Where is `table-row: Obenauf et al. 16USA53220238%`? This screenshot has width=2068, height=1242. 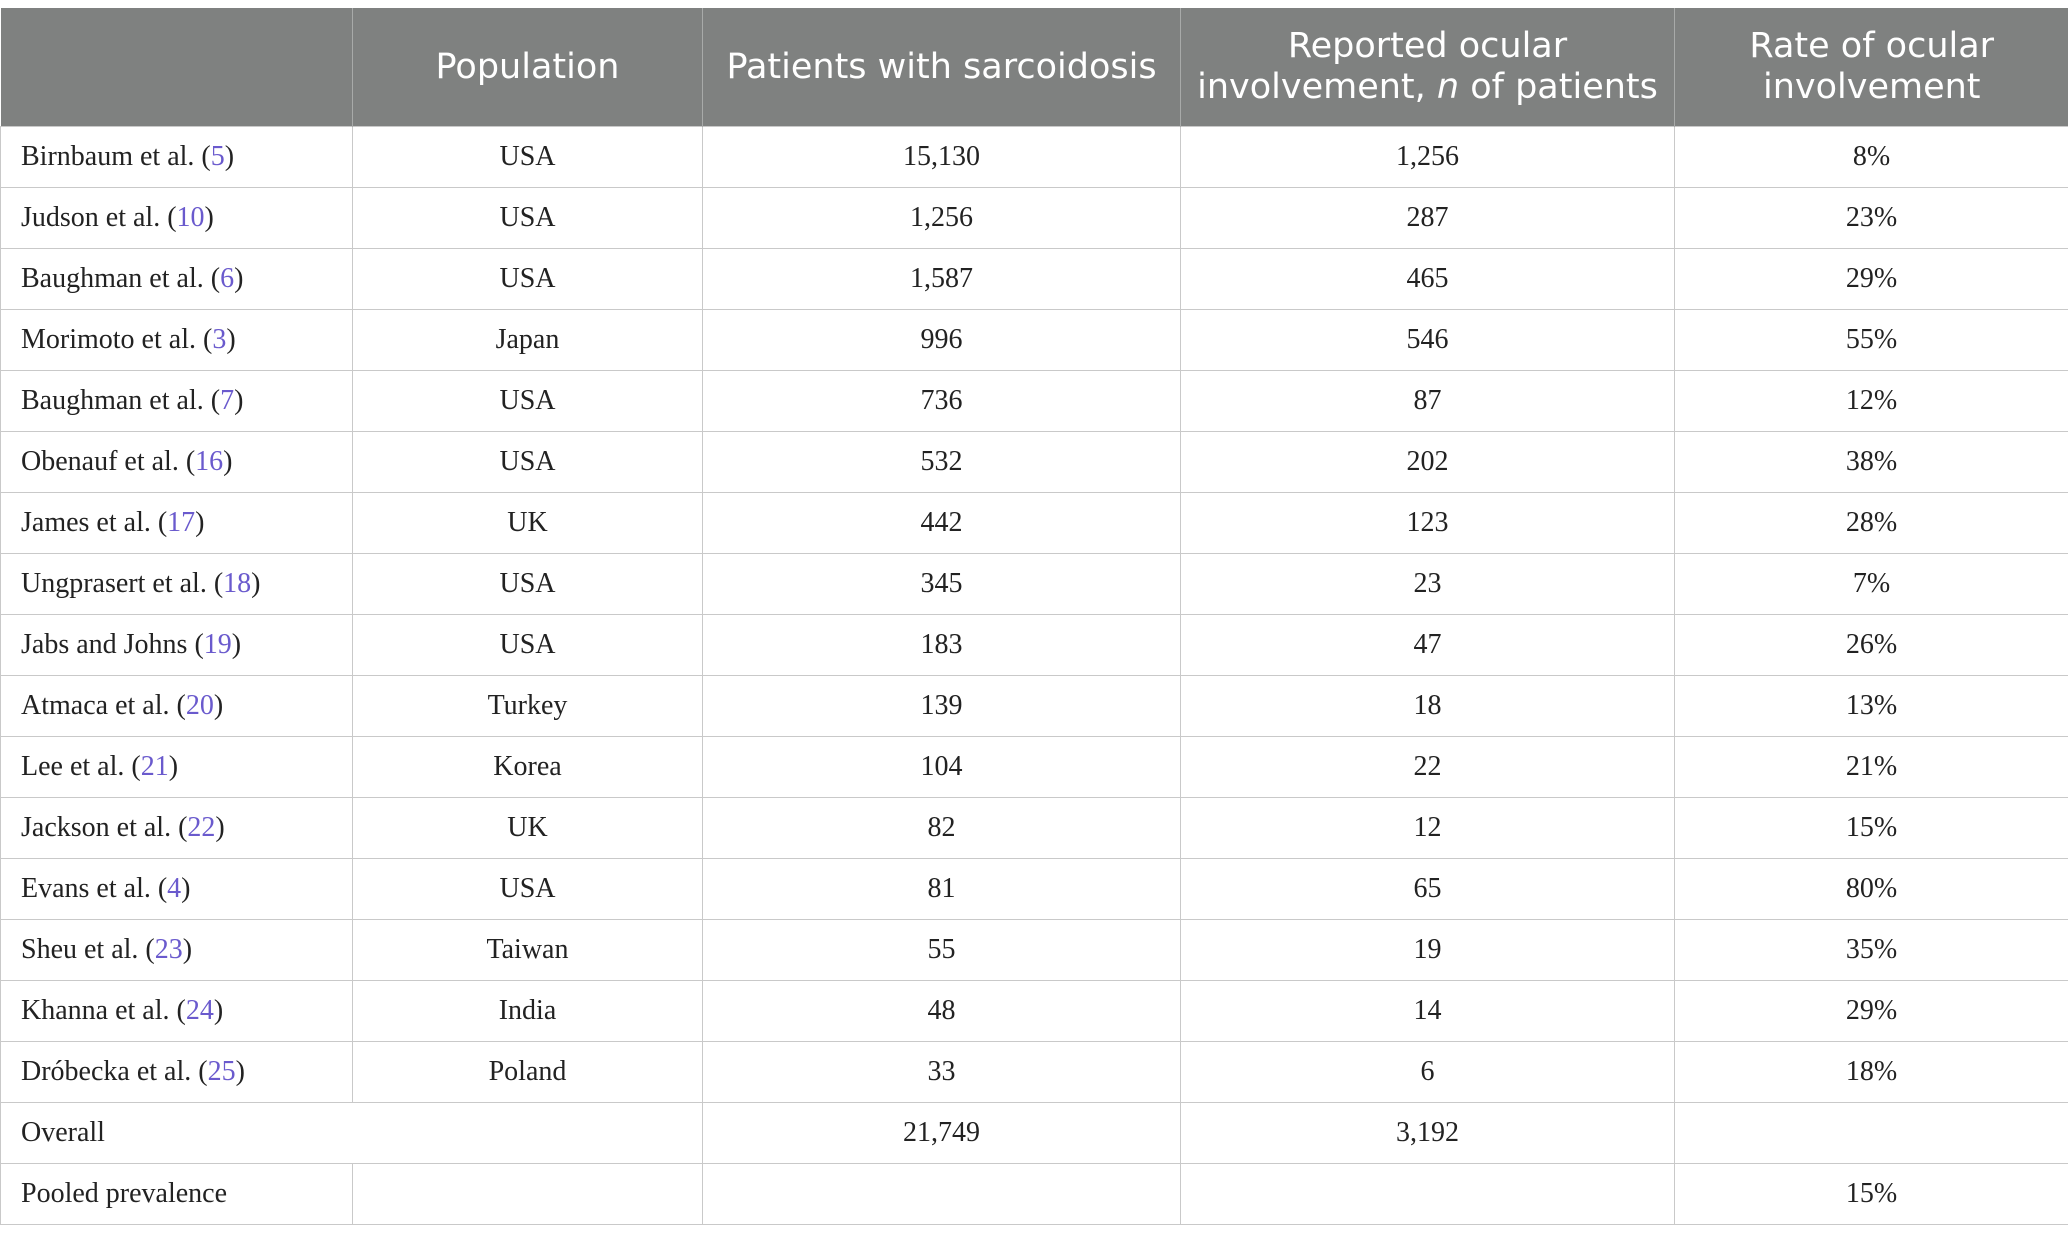
table-row: Obenauf et al. 16USA53220238% is located at coordinates (1034, 462).